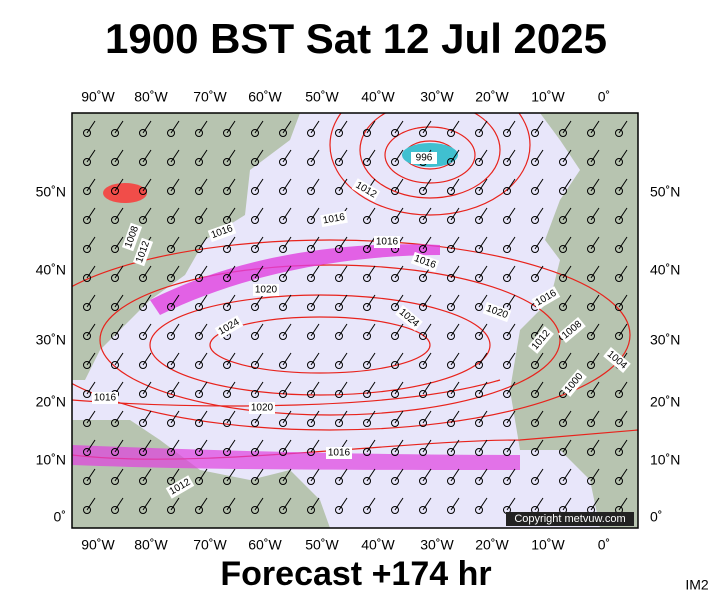 Image resolution: width=711 pixels, height=605 pixels. I want to click on lon-label-top: 60˚W, so click(265, 97).